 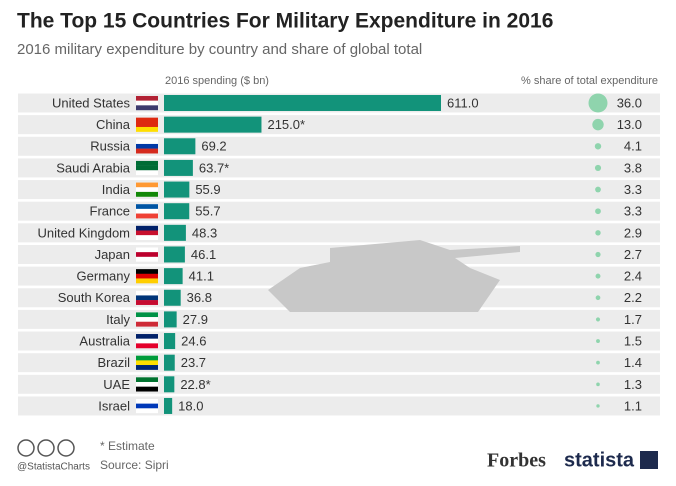 What do you see at coordinates (53, 467) in the screenshot?
I see `footer-handle: @StatistaCharts` at bounding box center [53, 467].